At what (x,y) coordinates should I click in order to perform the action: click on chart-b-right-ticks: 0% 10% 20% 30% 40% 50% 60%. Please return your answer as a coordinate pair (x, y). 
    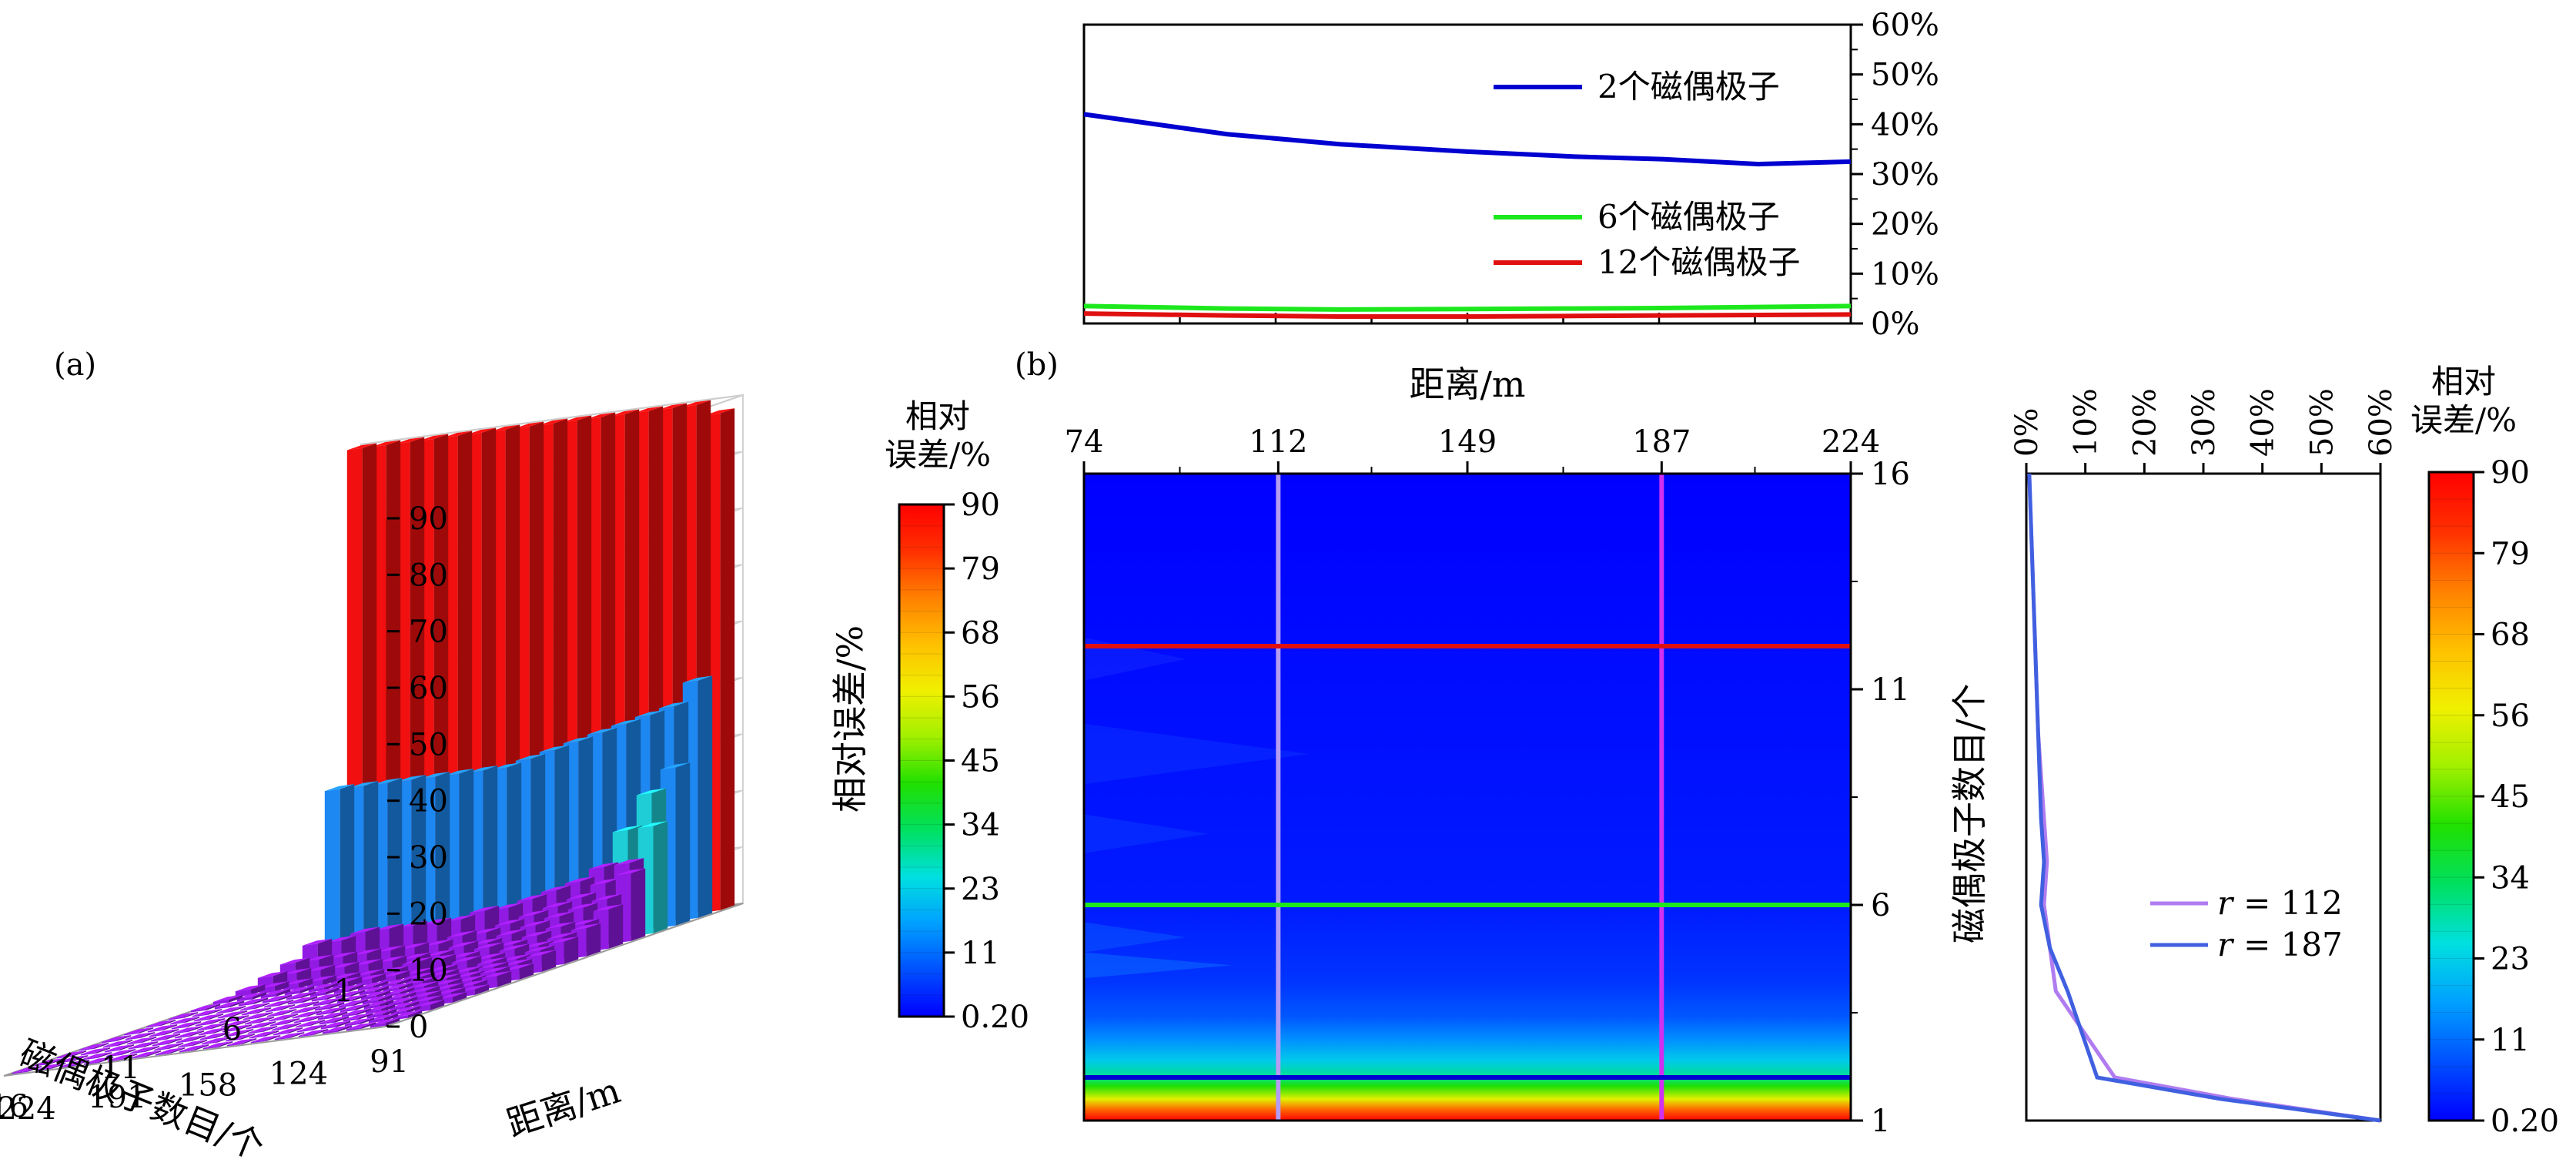
    Looking at the image, I should click on (2204, 431).